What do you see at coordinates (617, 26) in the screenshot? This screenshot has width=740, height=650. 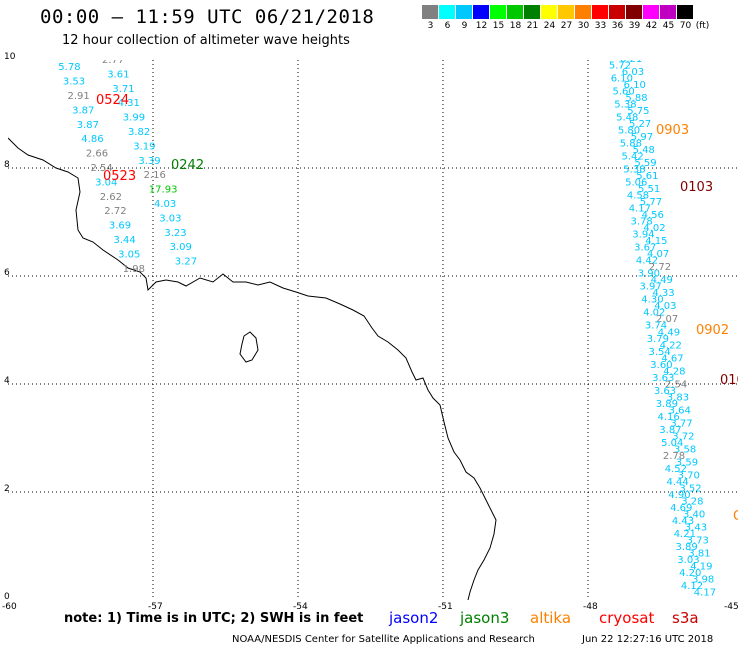 I see `legend-label: 36` at bounding box center [617, 26].